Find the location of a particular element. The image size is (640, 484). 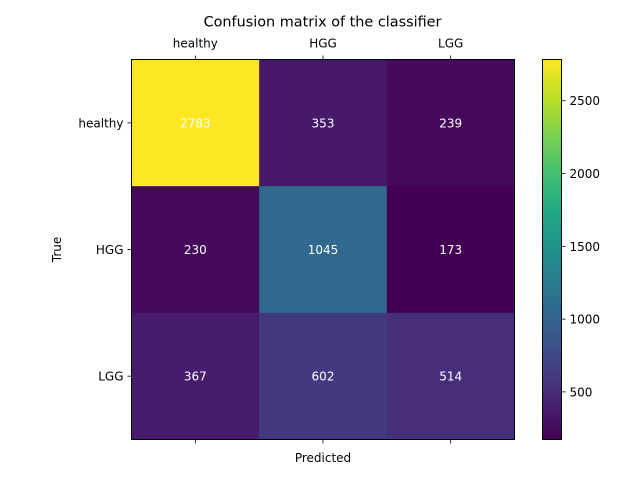

colorbar-tick-label: 2000 is located at coordinates (585, 174).